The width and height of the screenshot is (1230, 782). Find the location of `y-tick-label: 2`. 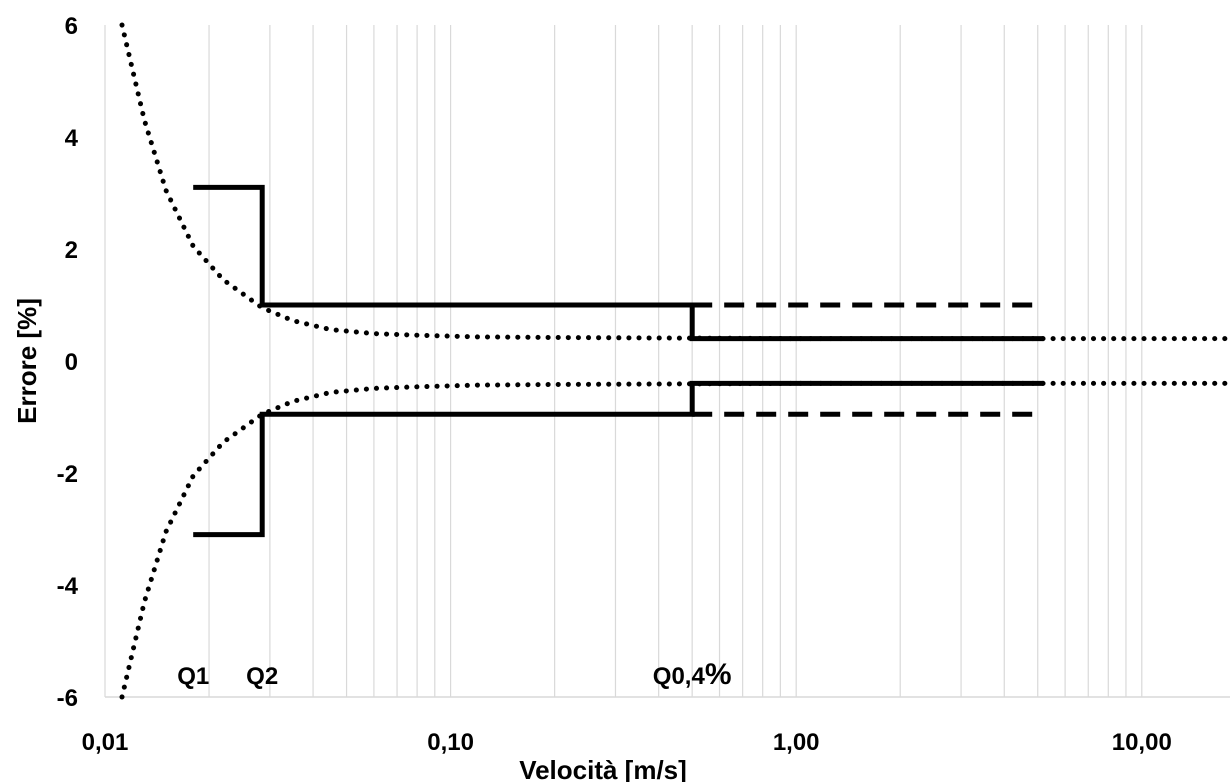

y-tick-label: 2 is located at coordinates (71, 250).